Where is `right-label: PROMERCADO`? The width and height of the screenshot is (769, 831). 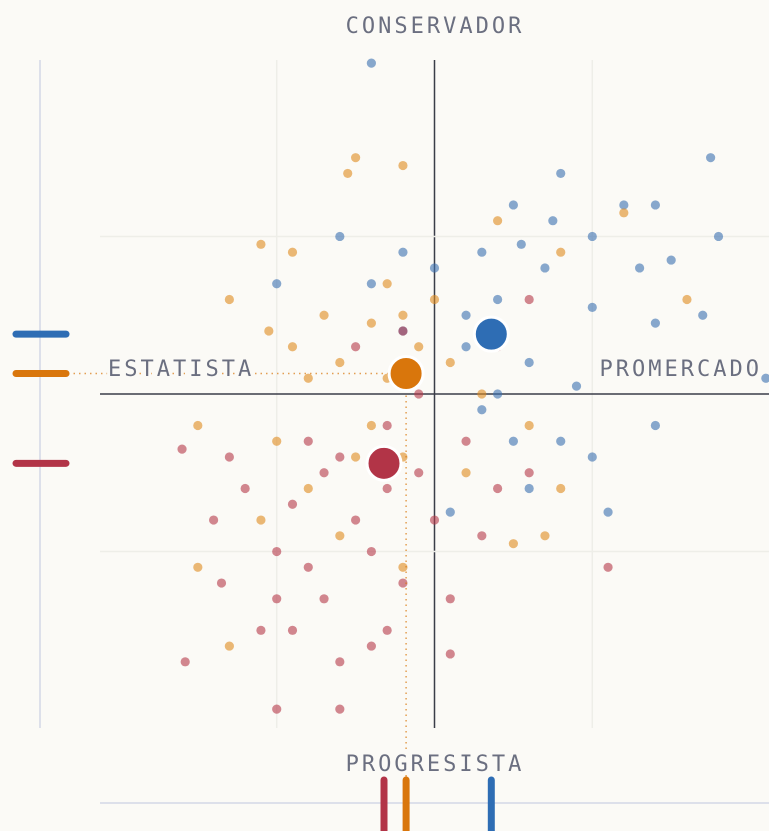
right-label: PROMERCADO is located at coordinates (681, 369).